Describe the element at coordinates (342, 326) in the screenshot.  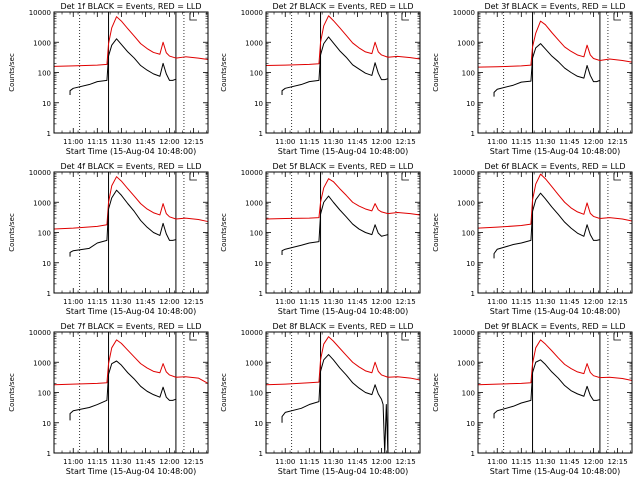
I see `panel-title: Det 8f BLACK = Events, RED = LLD` at that location.